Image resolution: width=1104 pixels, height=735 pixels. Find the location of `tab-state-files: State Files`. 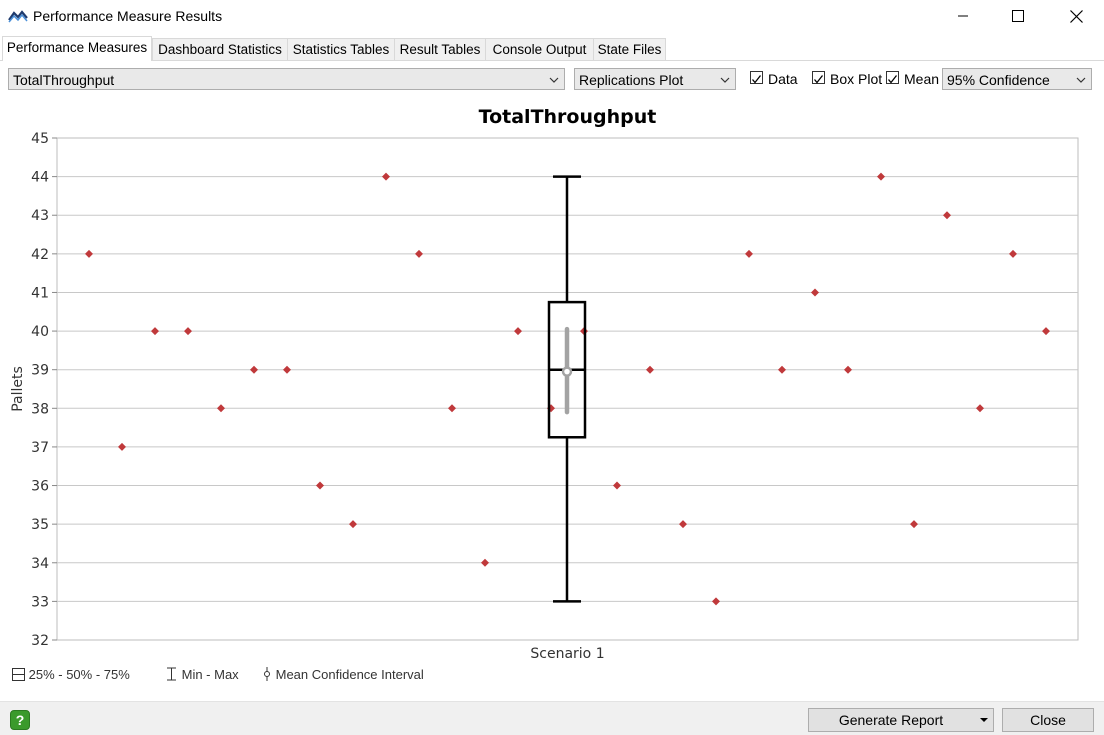

tab-state-files: State Files is located at coordinates (629, 49).